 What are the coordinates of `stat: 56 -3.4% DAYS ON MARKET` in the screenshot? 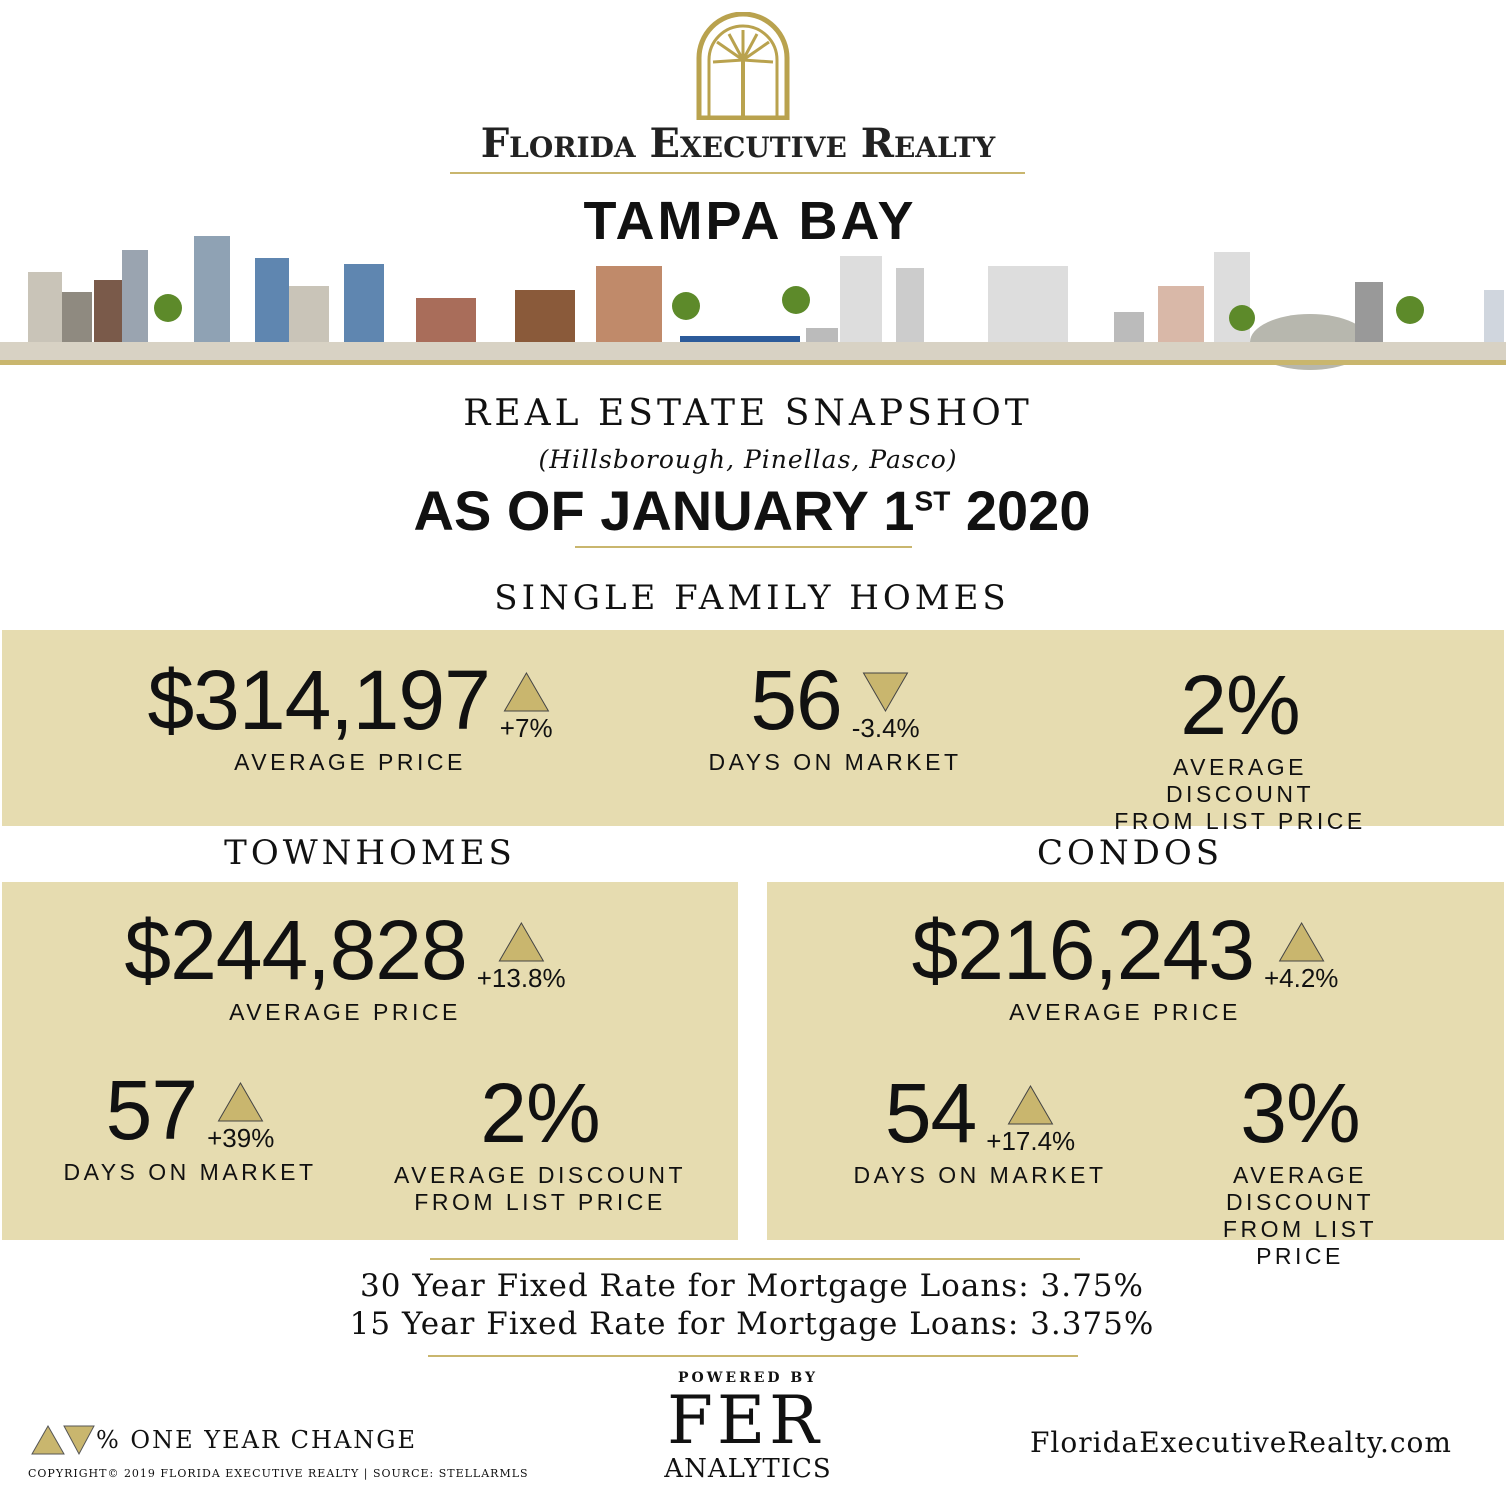 It's located at (834, 715).